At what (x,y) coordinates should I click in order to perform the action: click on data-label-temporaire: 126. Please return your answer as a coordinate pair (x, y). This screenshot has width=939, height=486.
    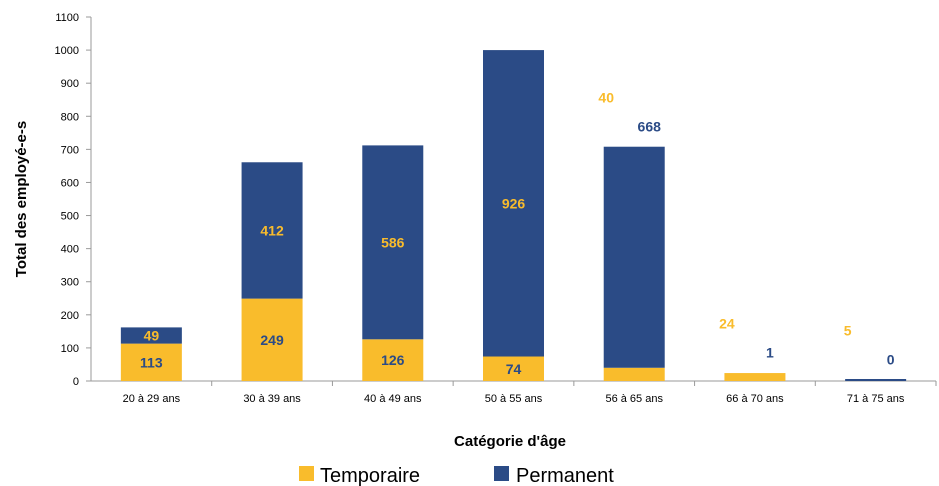
    Looking at the image, I should click on (393, 360).